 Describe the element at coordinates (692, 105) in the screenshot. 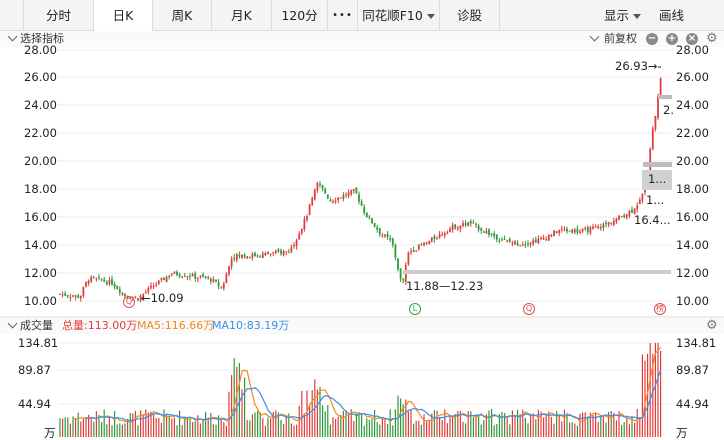

I see `price-tick-right: 24.00` at that location.